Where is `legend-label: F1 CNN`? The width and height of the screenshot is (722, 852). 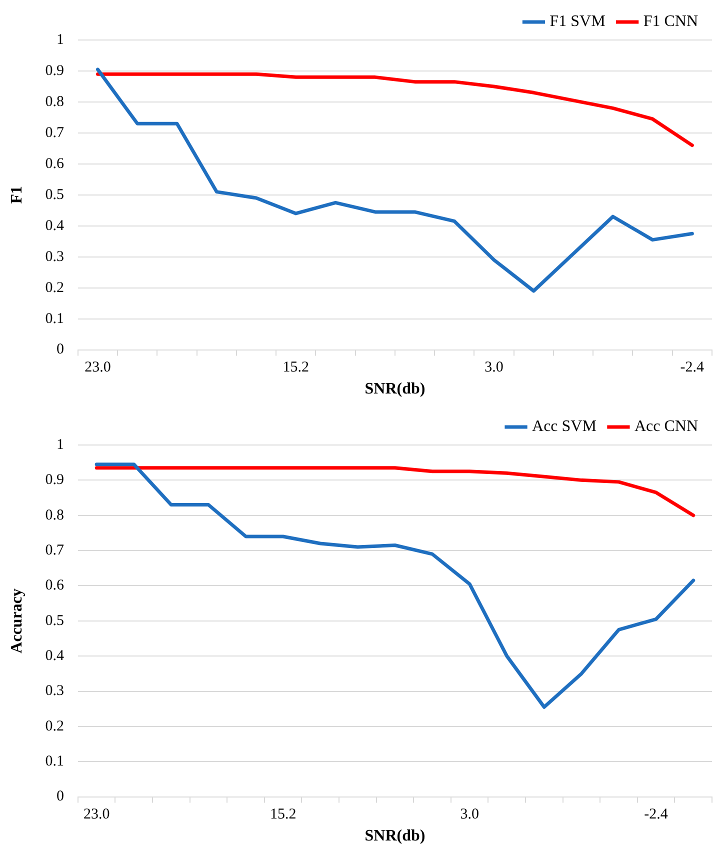
legend-label: F1 CNN is located at coordinates (670, 21).